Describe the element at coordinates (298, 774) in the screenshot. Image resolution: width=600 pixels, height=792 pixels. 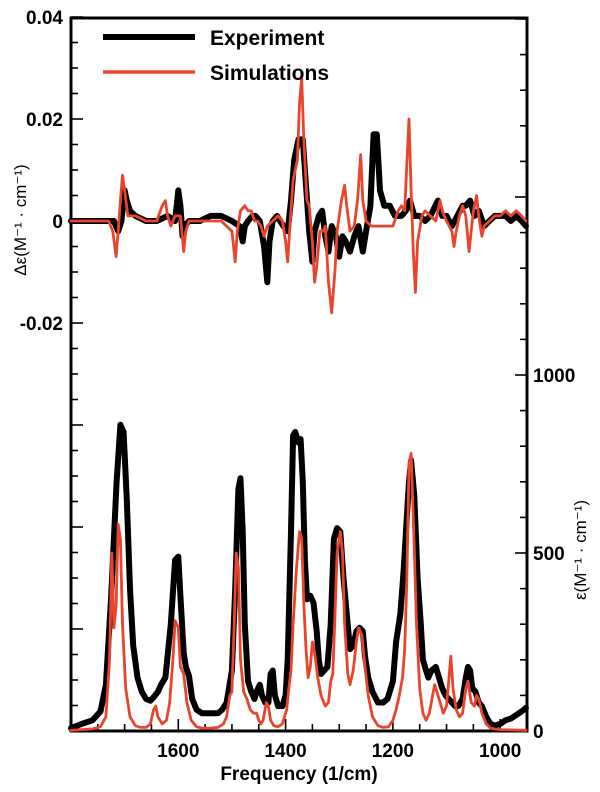
I see `x-axis-title: Frequency (1/cm)` at that location.